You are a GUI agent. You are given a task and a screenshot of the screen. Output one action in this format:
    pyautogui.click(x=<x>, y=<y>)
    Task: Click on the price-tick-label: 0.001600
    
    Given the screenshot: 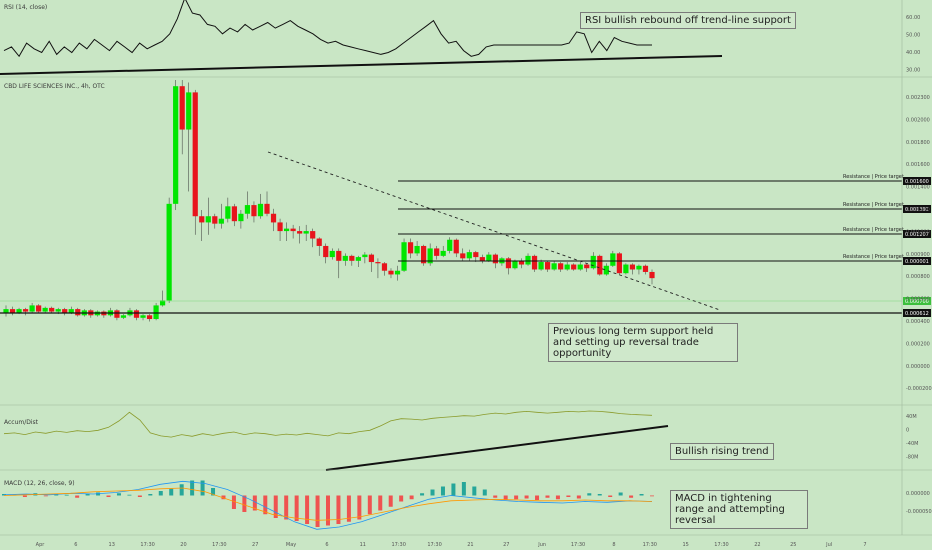 What is the action you would take?
    pyautogui.click(x=918, y=165)
    